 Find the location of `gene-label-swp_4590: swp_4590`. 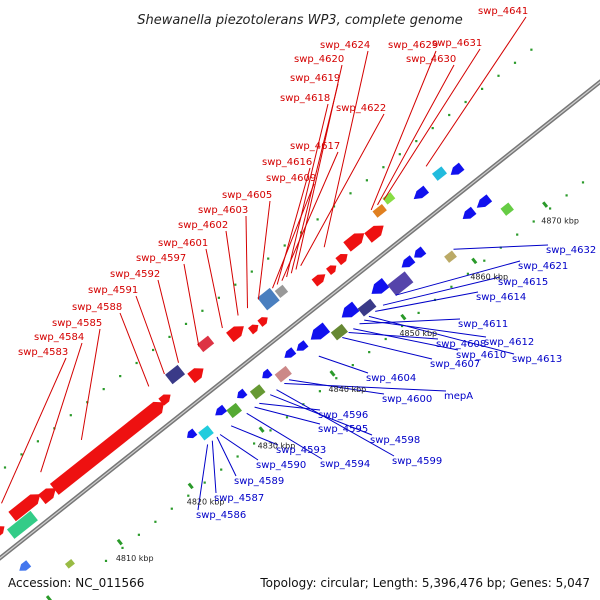

gene-label-swp_4590: swp_4590 is located at coordinates (281, 465).